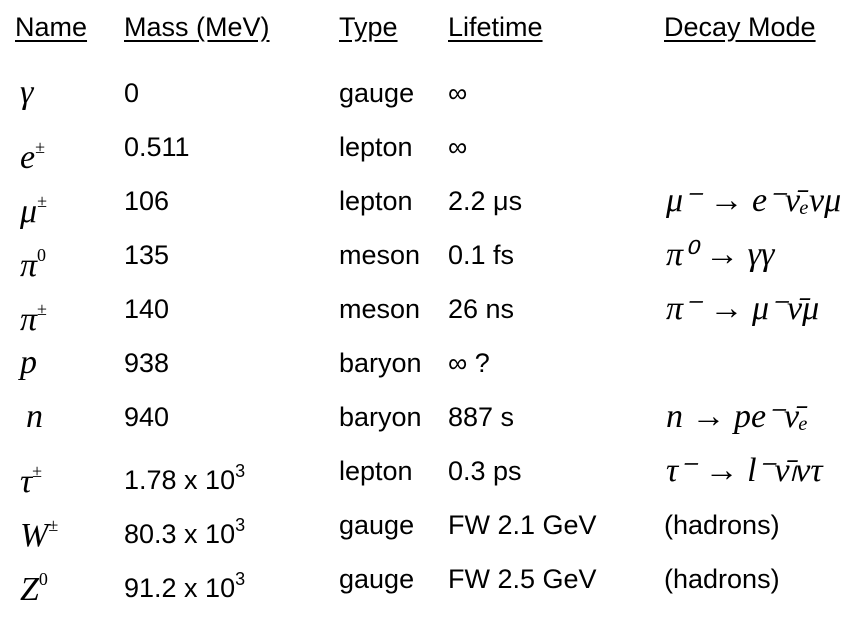 The height and width of the screenshot is (617, 860). What do you see at coordinates (147, 363) in the screenshot?
I see `particle-mass: 938` at bounding box center [147, 363].